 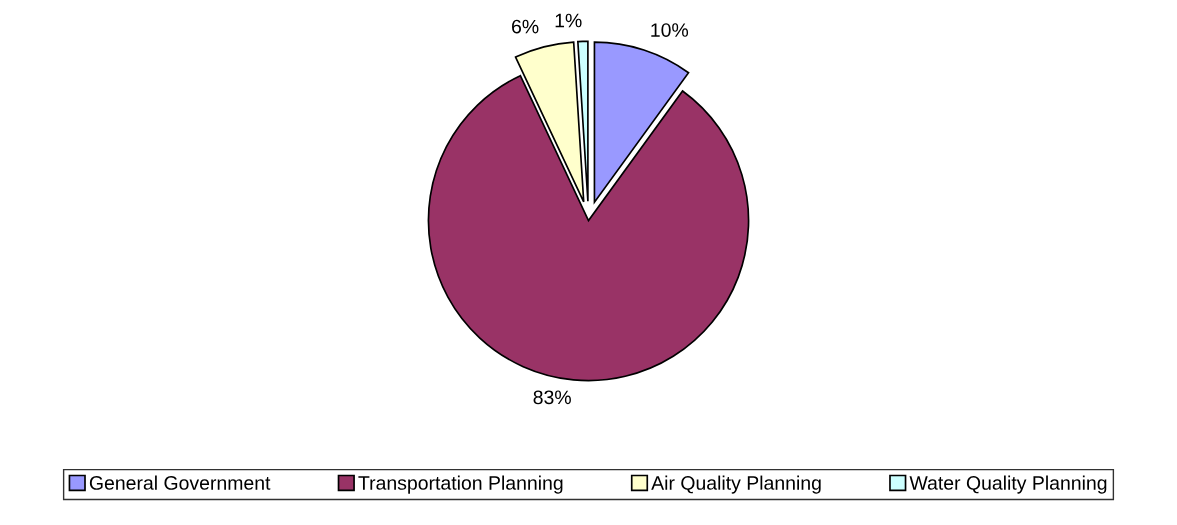 I want to click on legend-label: Air Quality Planning, so click(x=736, y=484).